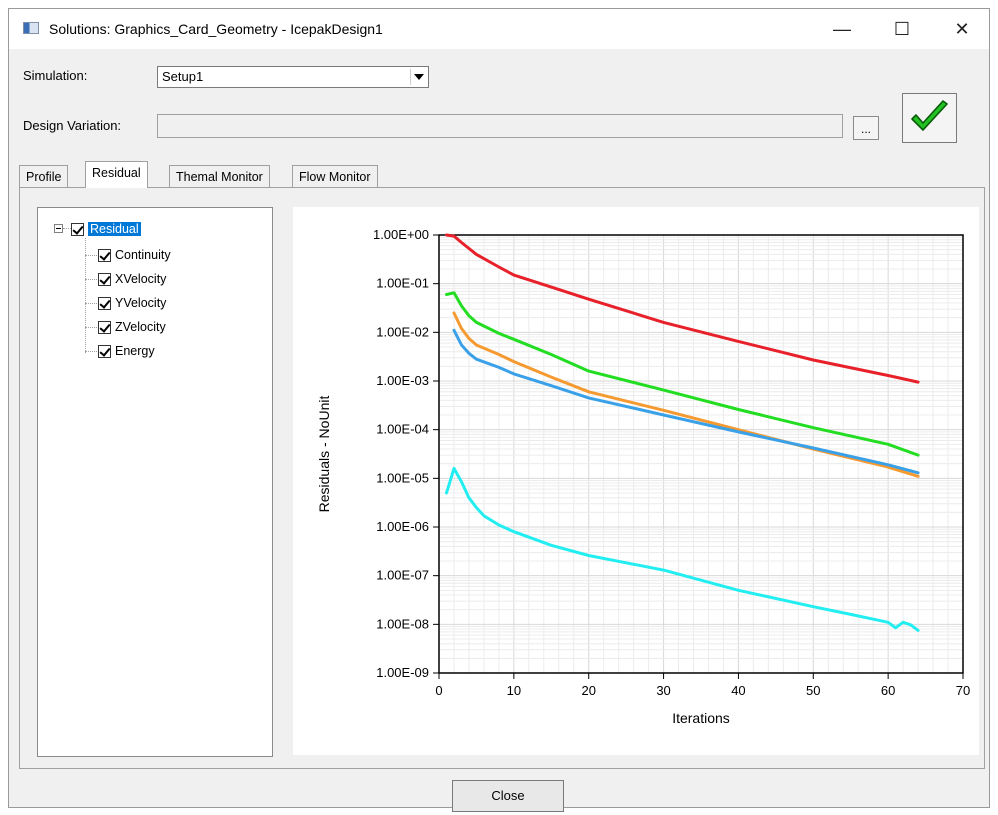  Describe the element at coordinates (418, 77) in the screenshot. I see `chevron-down-icon` at that location.